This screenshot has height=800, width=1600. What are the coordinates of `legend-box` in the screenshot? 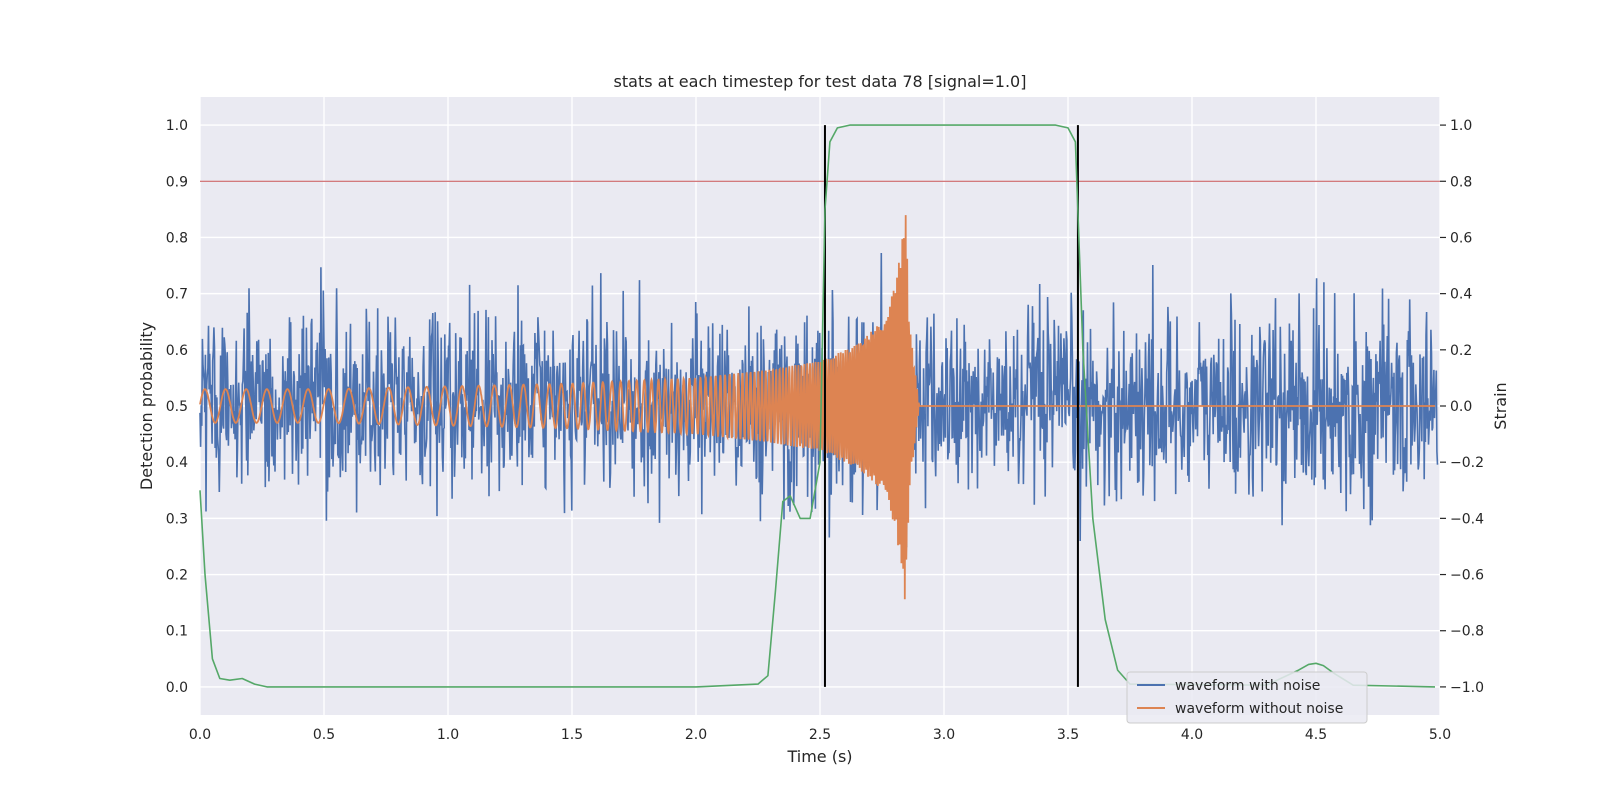 It's located at (1247, 697).